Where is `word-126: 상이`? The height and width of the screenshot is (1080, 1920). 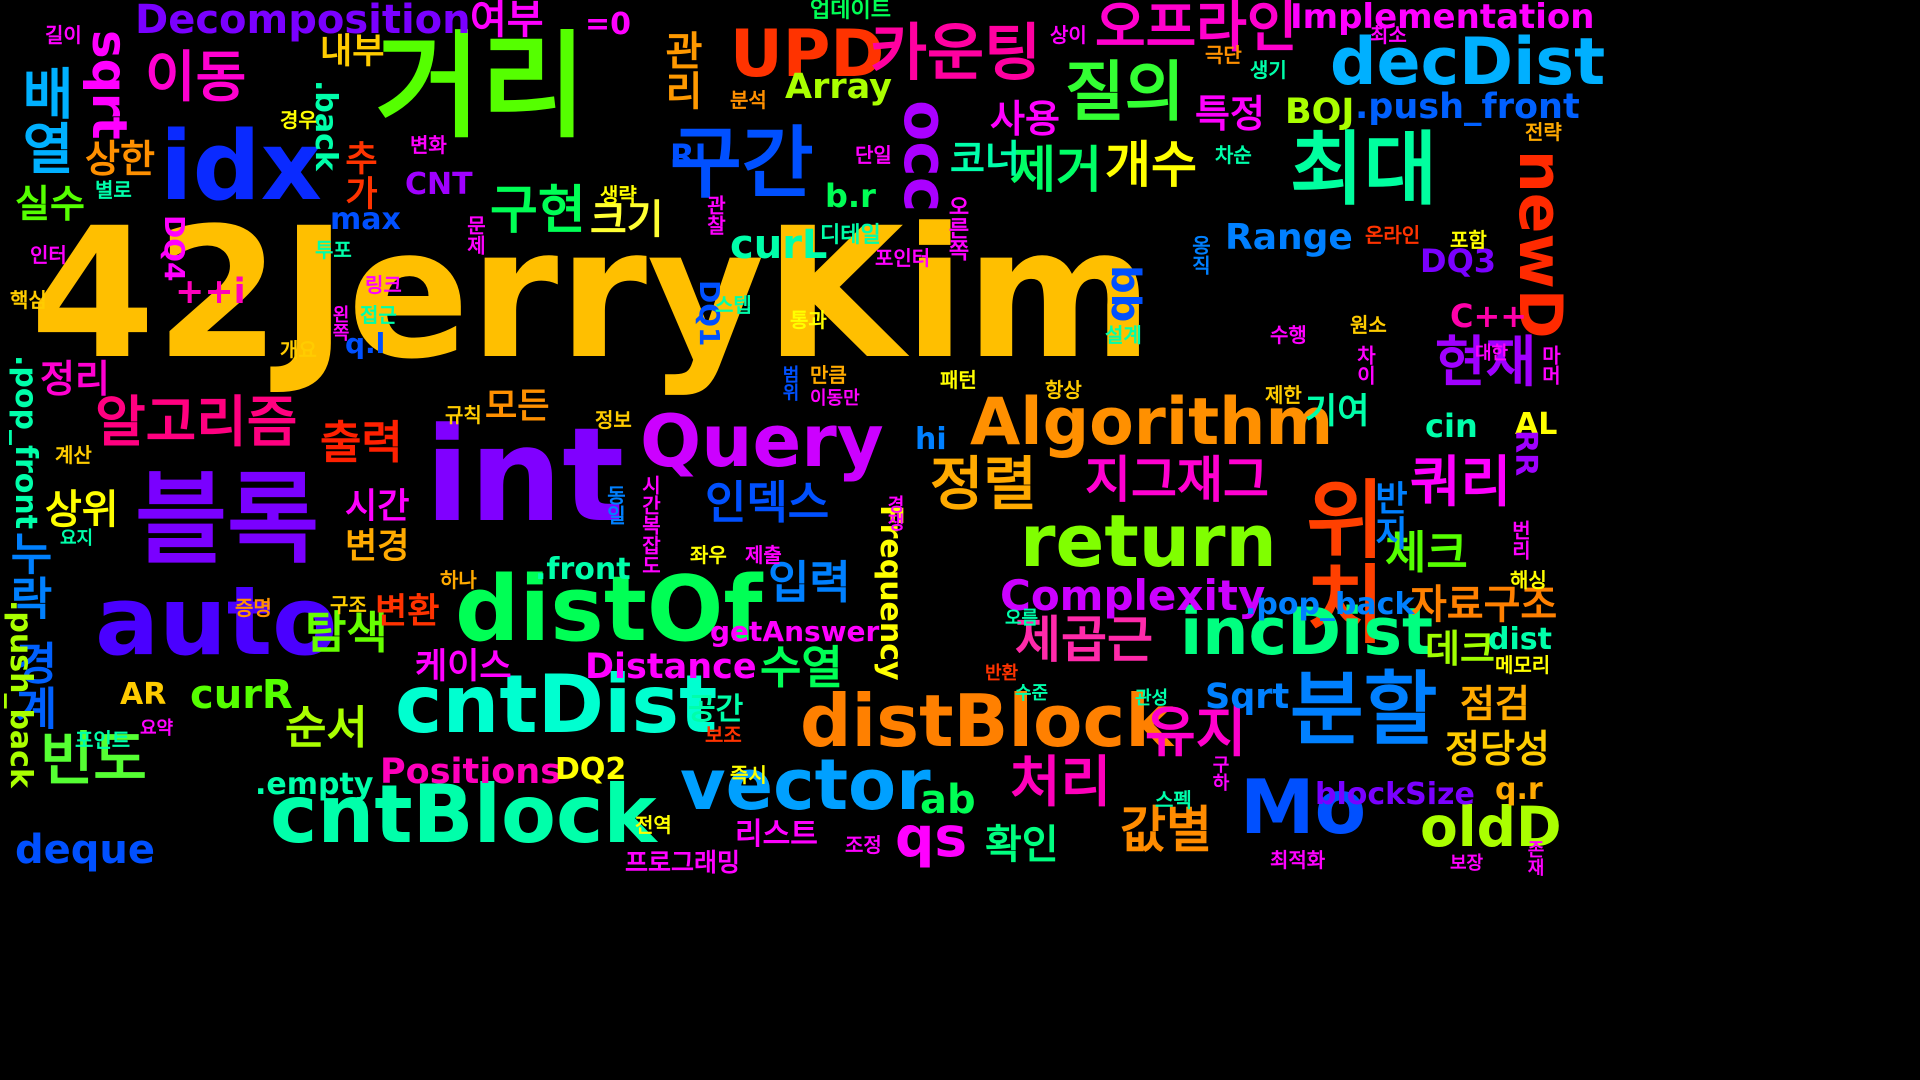 word-126: 상이 is located at coordinates (1068, 35).